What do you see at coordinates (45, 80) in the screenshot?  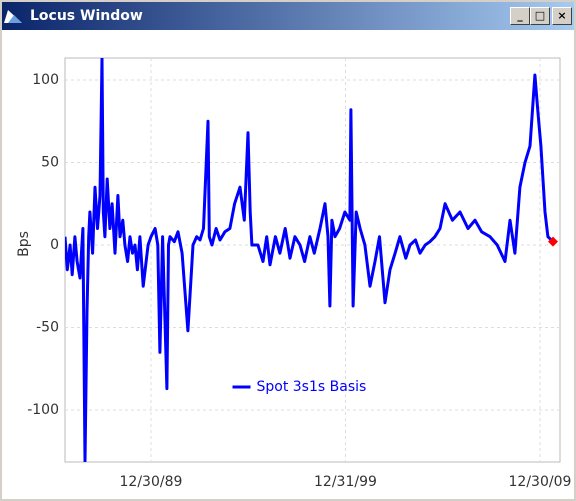 I see `y-tick-label: 100` at bounding box center [45, 80].